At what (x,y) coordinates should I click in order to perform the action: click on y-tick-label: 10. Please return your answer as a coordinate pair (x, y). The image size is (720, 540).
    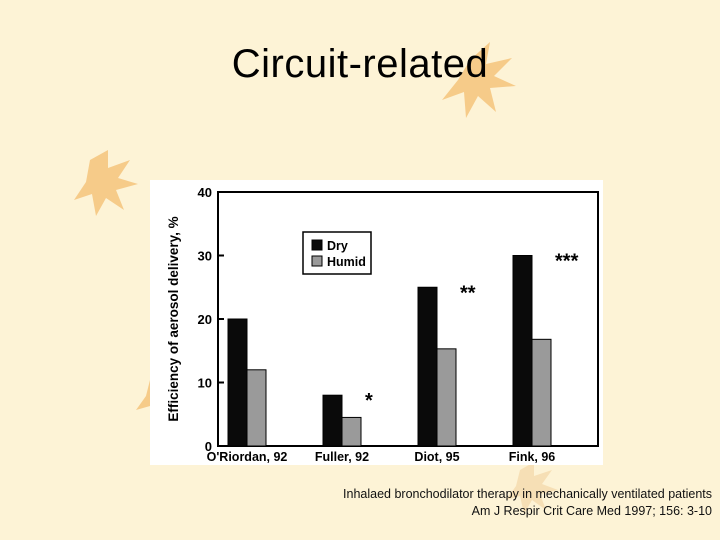
    Looking at the image, I should click on (205, 383).